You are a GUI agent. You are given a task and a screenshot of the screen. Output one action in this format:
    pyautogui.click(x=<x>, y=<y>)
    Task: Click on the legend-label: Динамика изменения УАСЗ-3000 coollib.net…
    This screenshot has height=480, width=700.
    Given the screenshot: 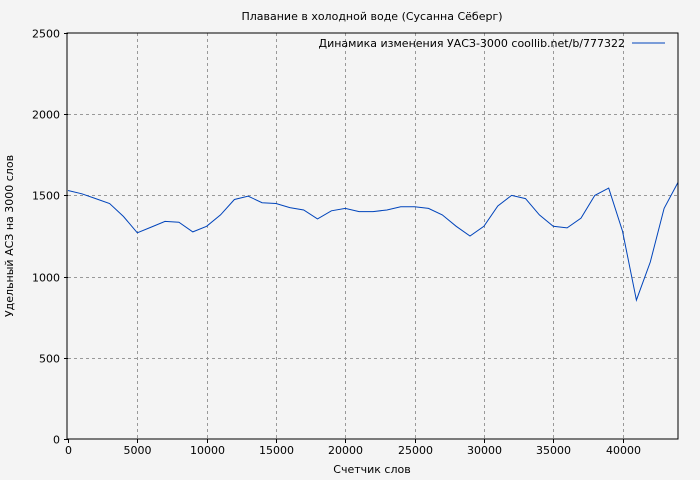 What is the action you would take?
    pyautogui.click(x=472, y=43)
    